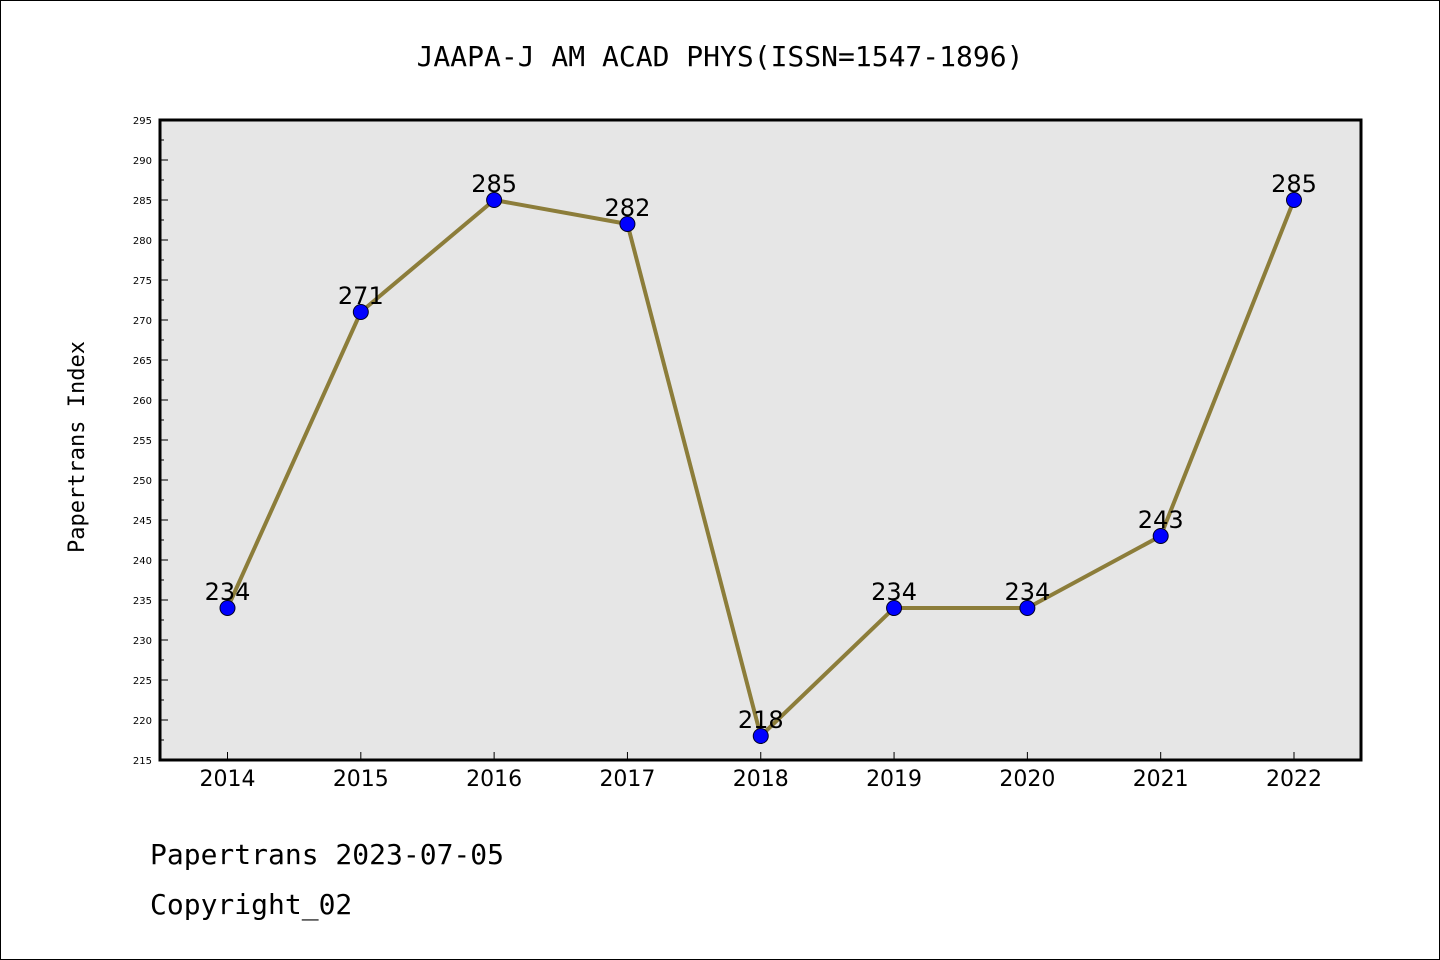  What do you see at coordinates (142, 601) in the screenshot?
I see `y-tick-label: 235` at bounding box center [142, 601].